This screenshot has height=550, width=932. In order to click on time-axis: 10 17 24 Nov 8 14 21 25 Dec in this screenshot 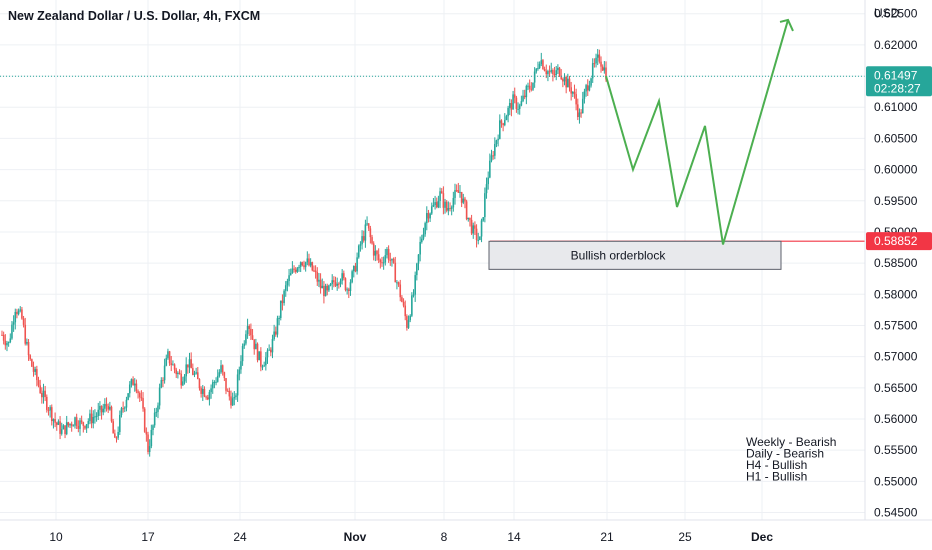, I will do `click(411, 537)`.